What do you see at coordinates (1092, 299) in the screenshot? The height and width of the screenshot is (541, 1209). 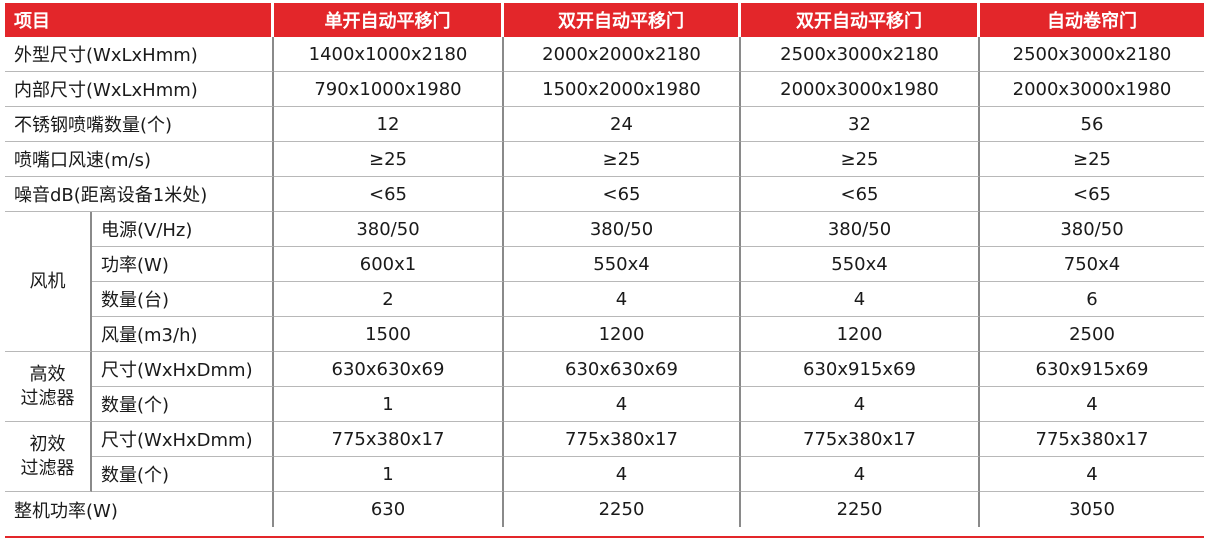 I see `cell-value: 6` at bounding box center [1092, 299].